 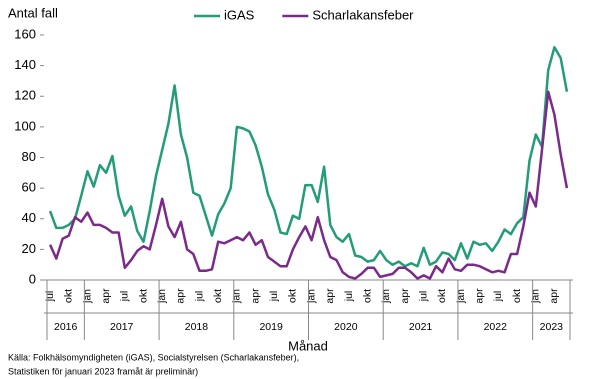 I want to click on year-label: 2020, so click(x=346, y=327).